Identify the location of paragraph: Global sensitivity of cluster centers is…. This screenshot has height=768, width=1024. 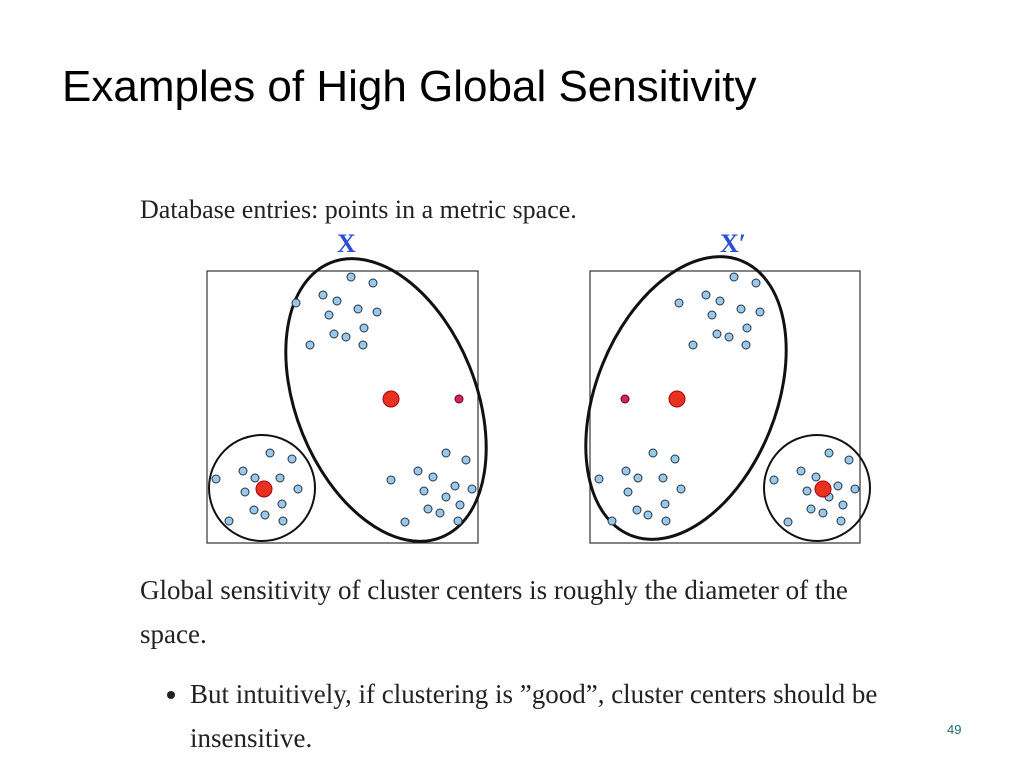
(494, 612).